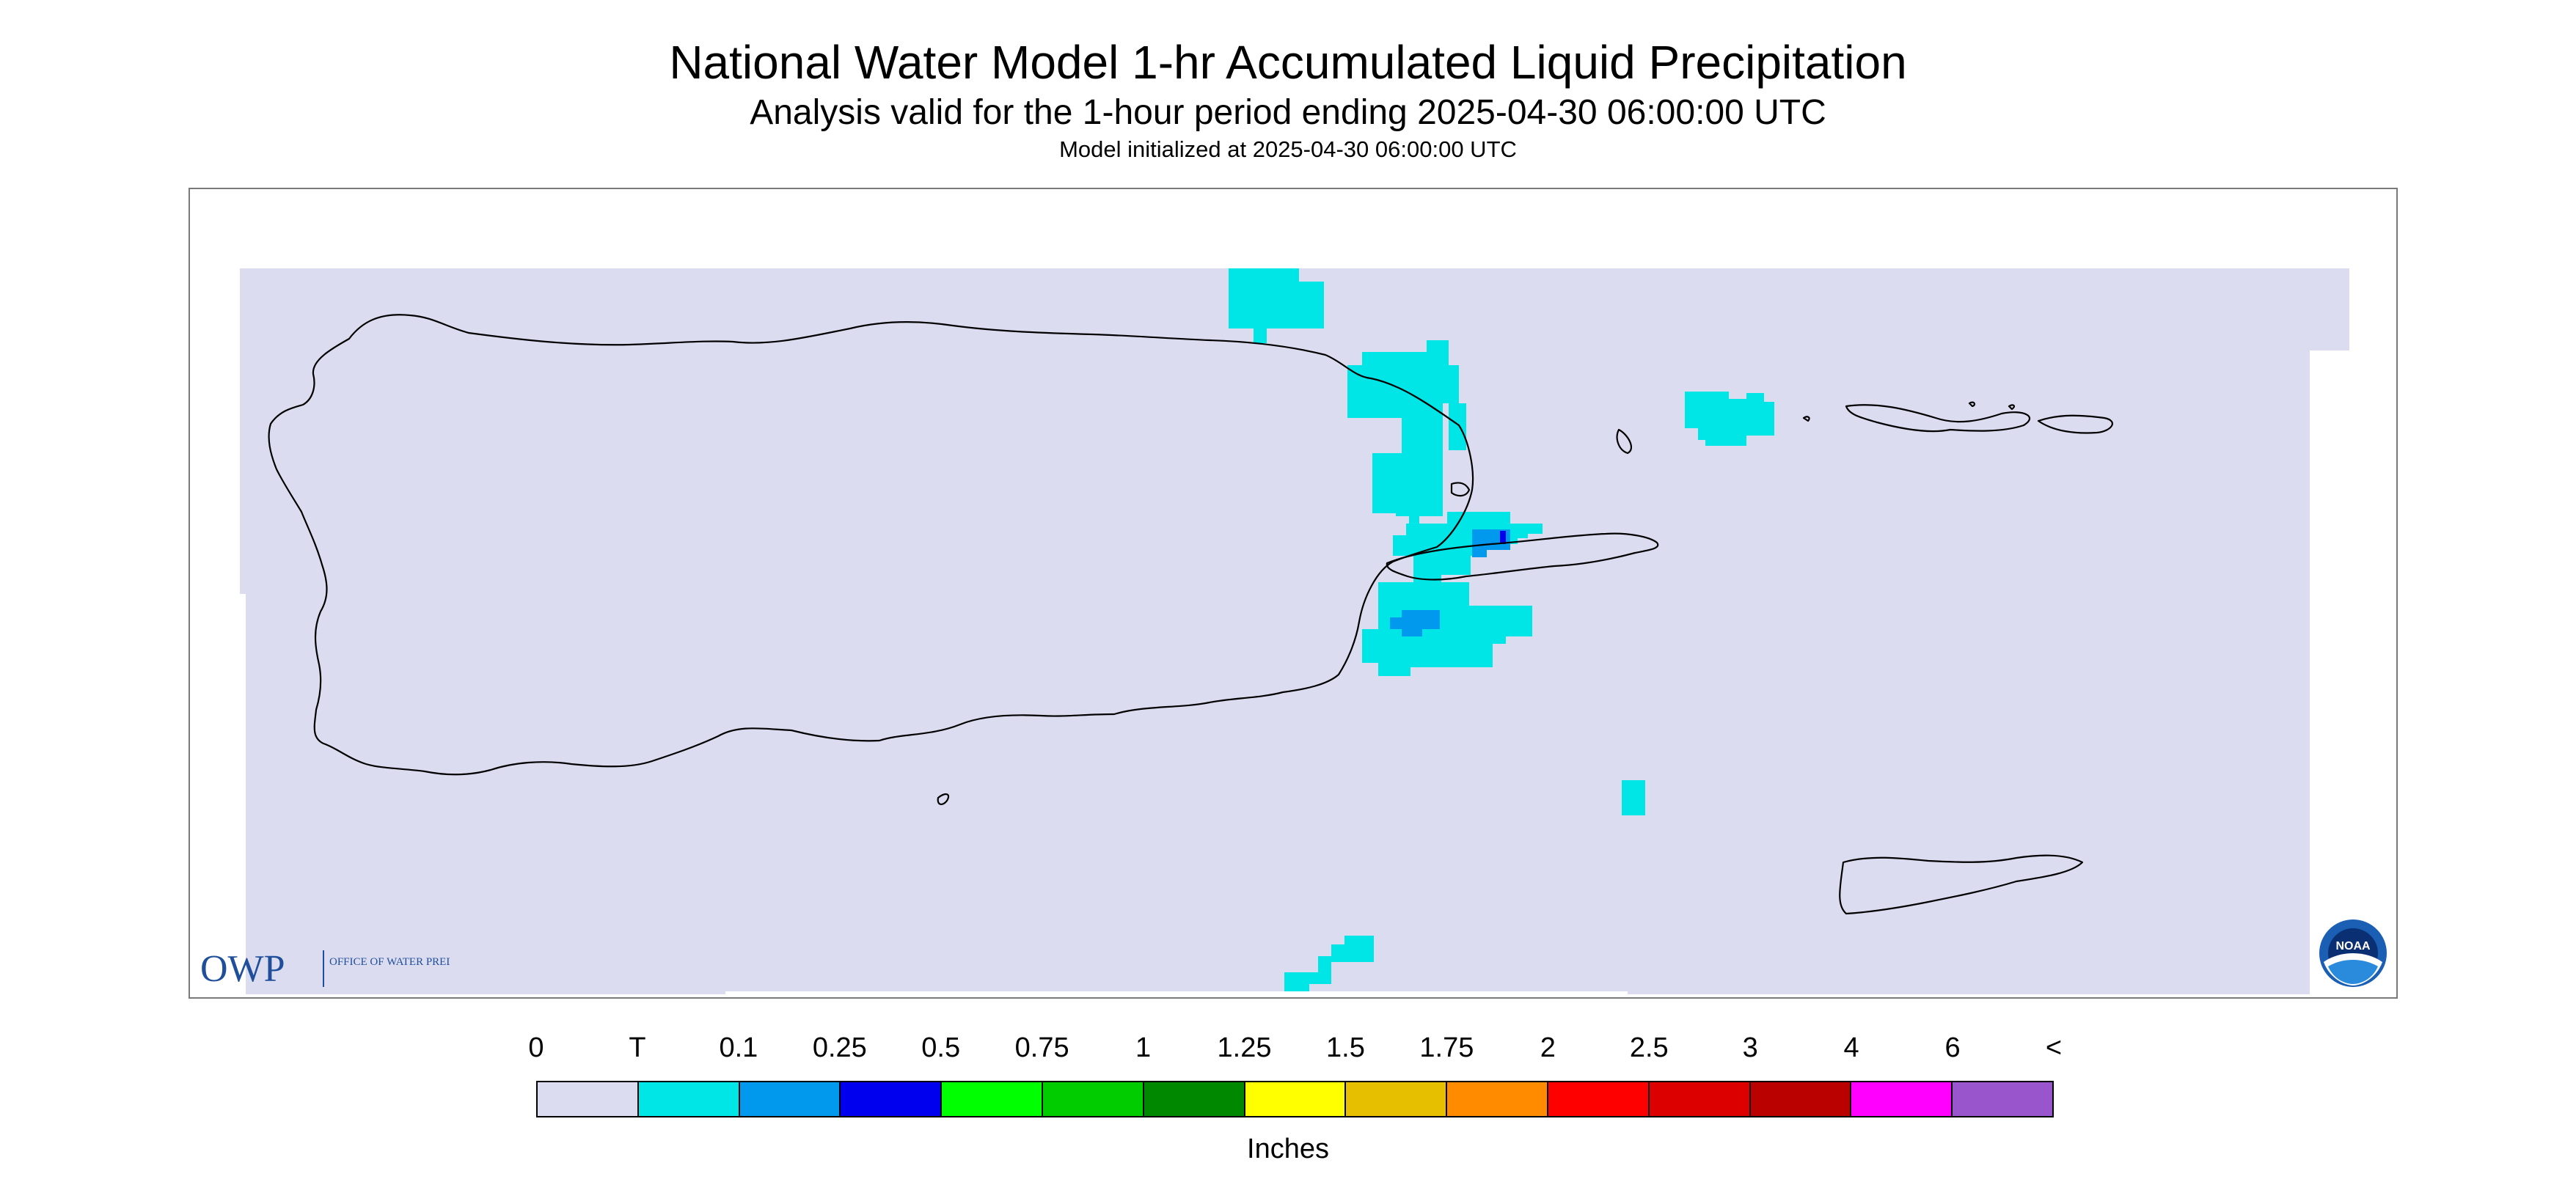 Image resolution: width=2576 pixels, height=1182 pixels. I want to click on precip-moderate-cells, so click(1503, 537).